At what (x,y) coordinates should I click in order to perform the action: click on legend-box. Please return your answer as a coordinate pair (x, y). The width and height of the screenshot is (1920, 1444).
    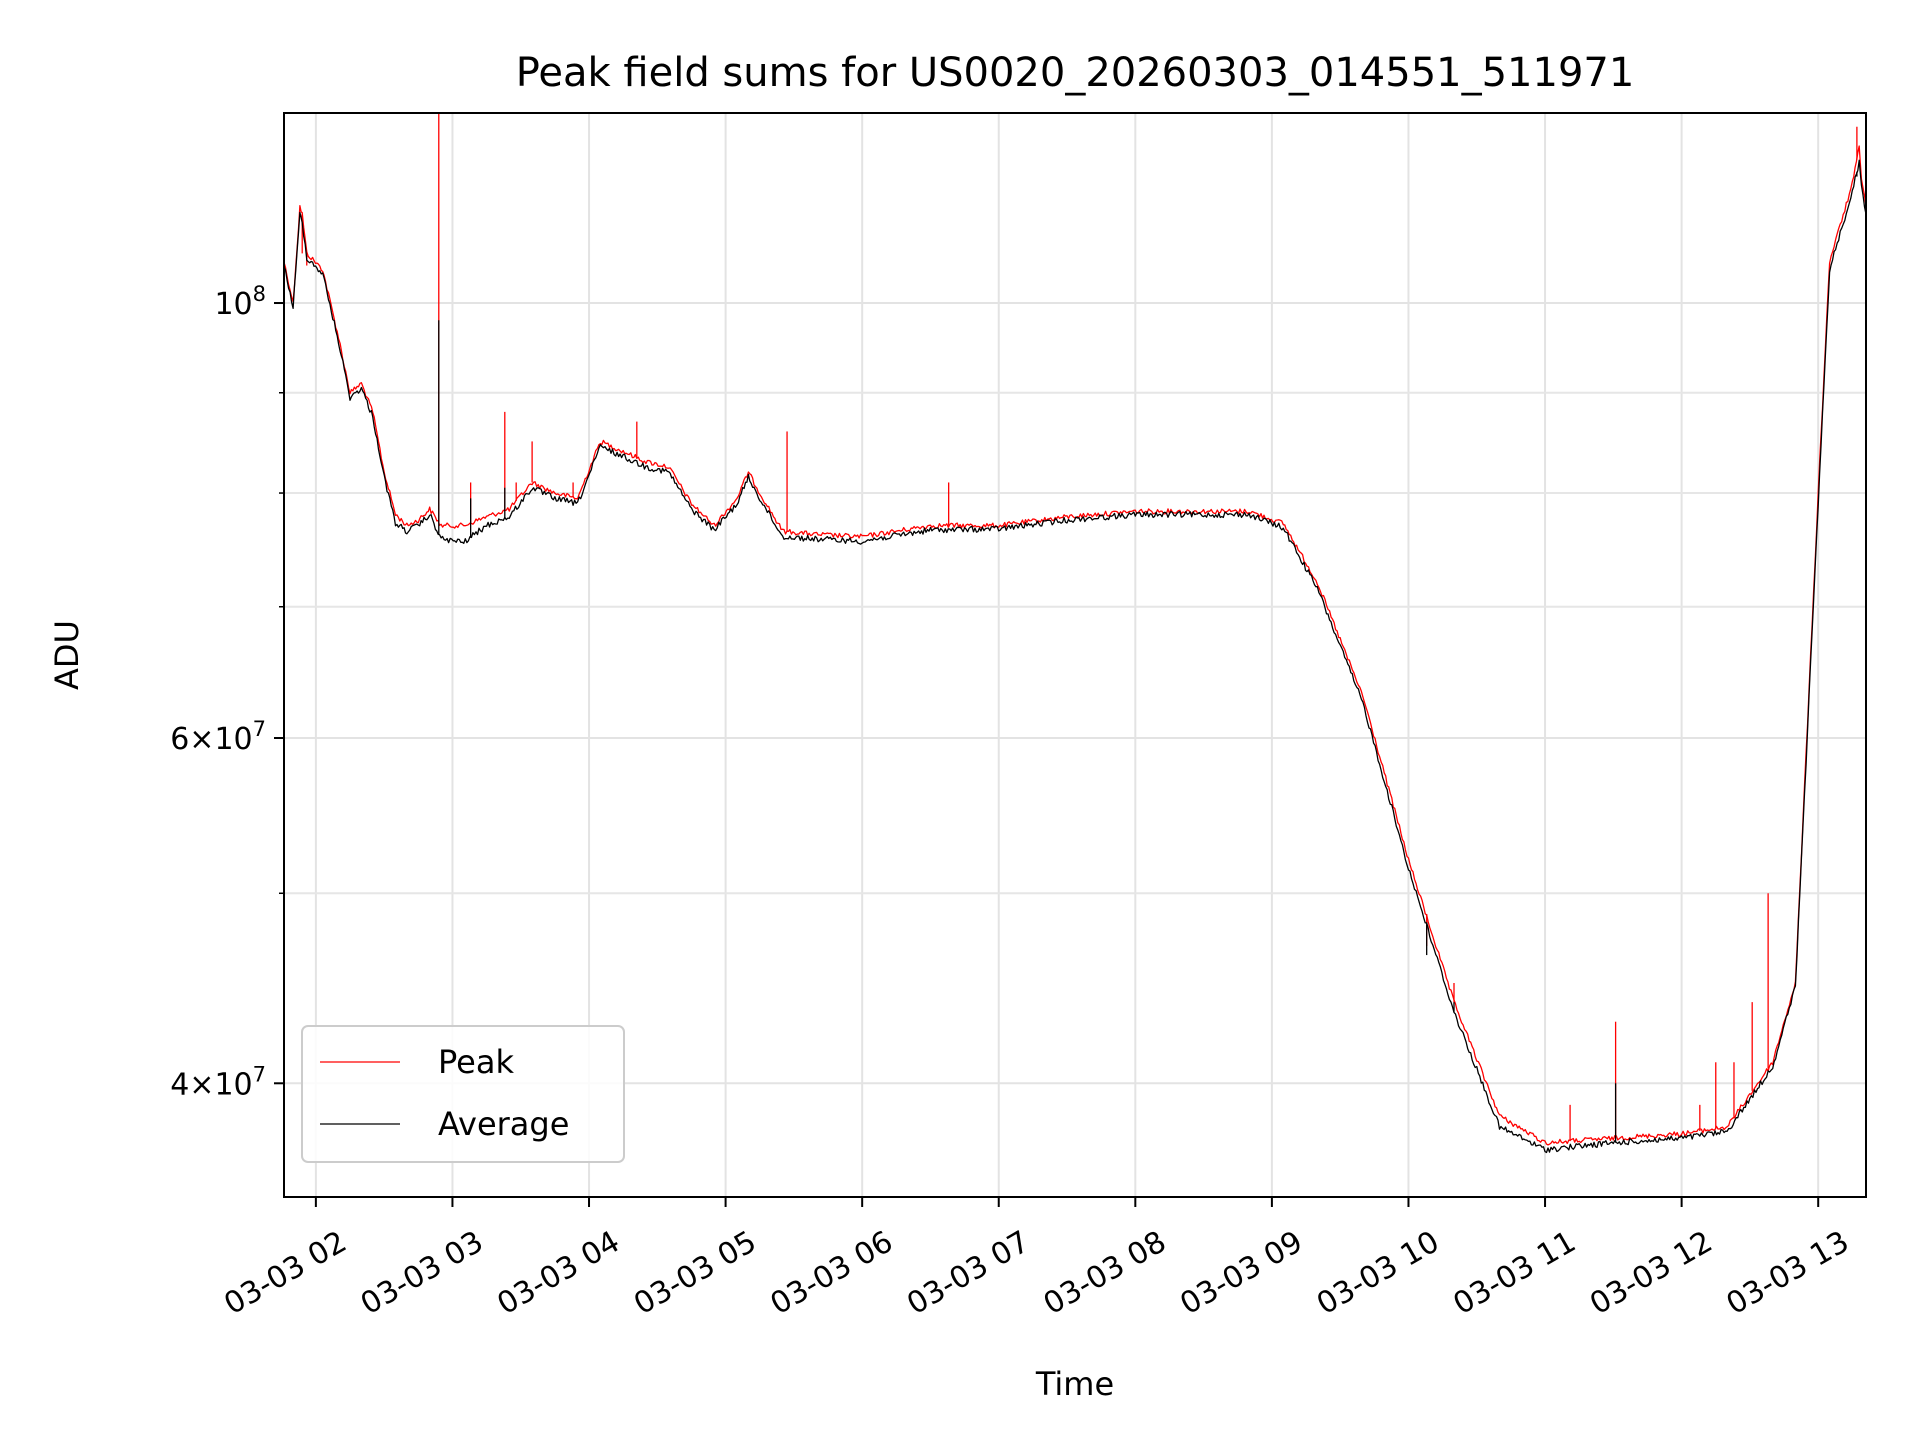
    Looking at the image, I should click on (463, 1094).